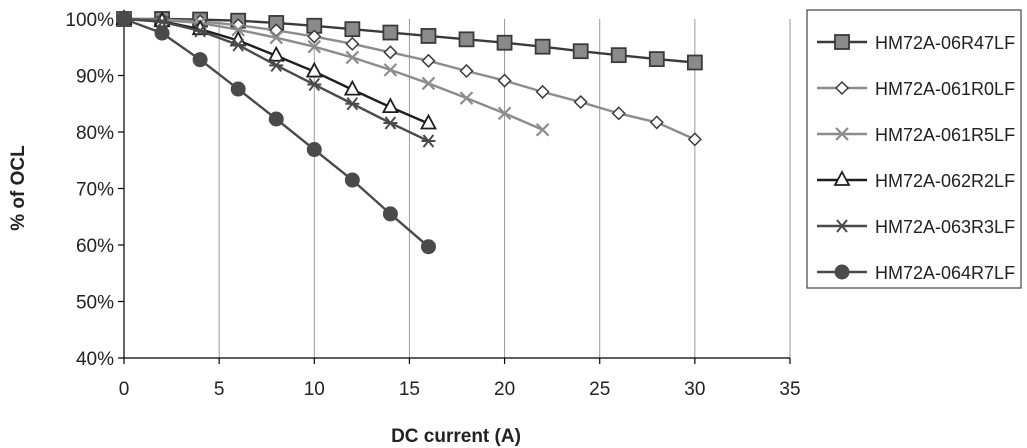  Describe the element at coordinates (945, 273) in the screenshot. I see `legend-label: HM72A-064R7LF` at that location.